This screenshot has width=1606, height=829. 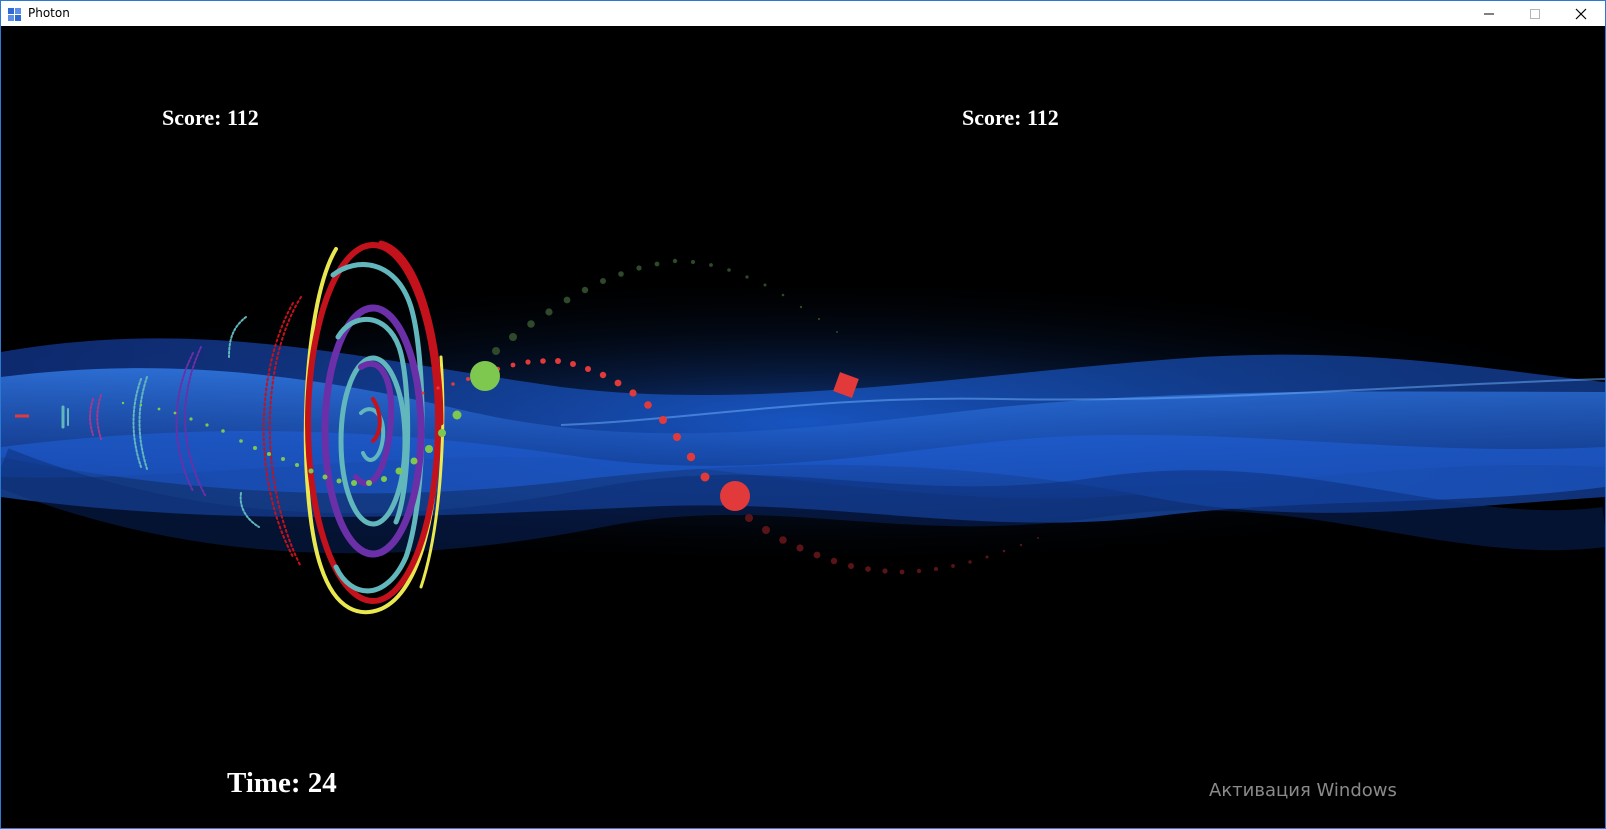 I want to click on red-player, so click(x=735, y=496).